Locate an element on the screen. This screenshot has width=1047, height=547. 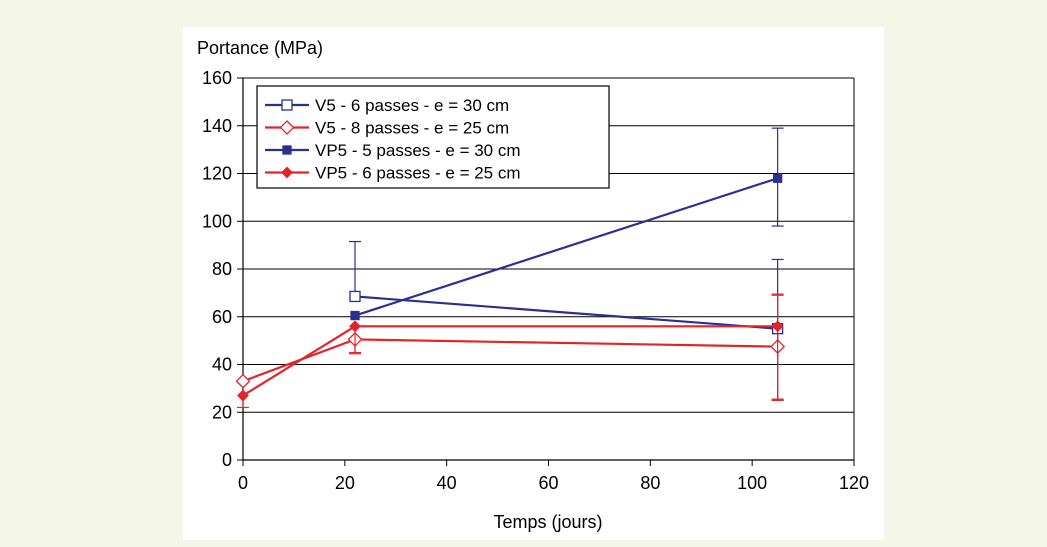
x-tick-label: 20 is located at coordinates (345, 483).